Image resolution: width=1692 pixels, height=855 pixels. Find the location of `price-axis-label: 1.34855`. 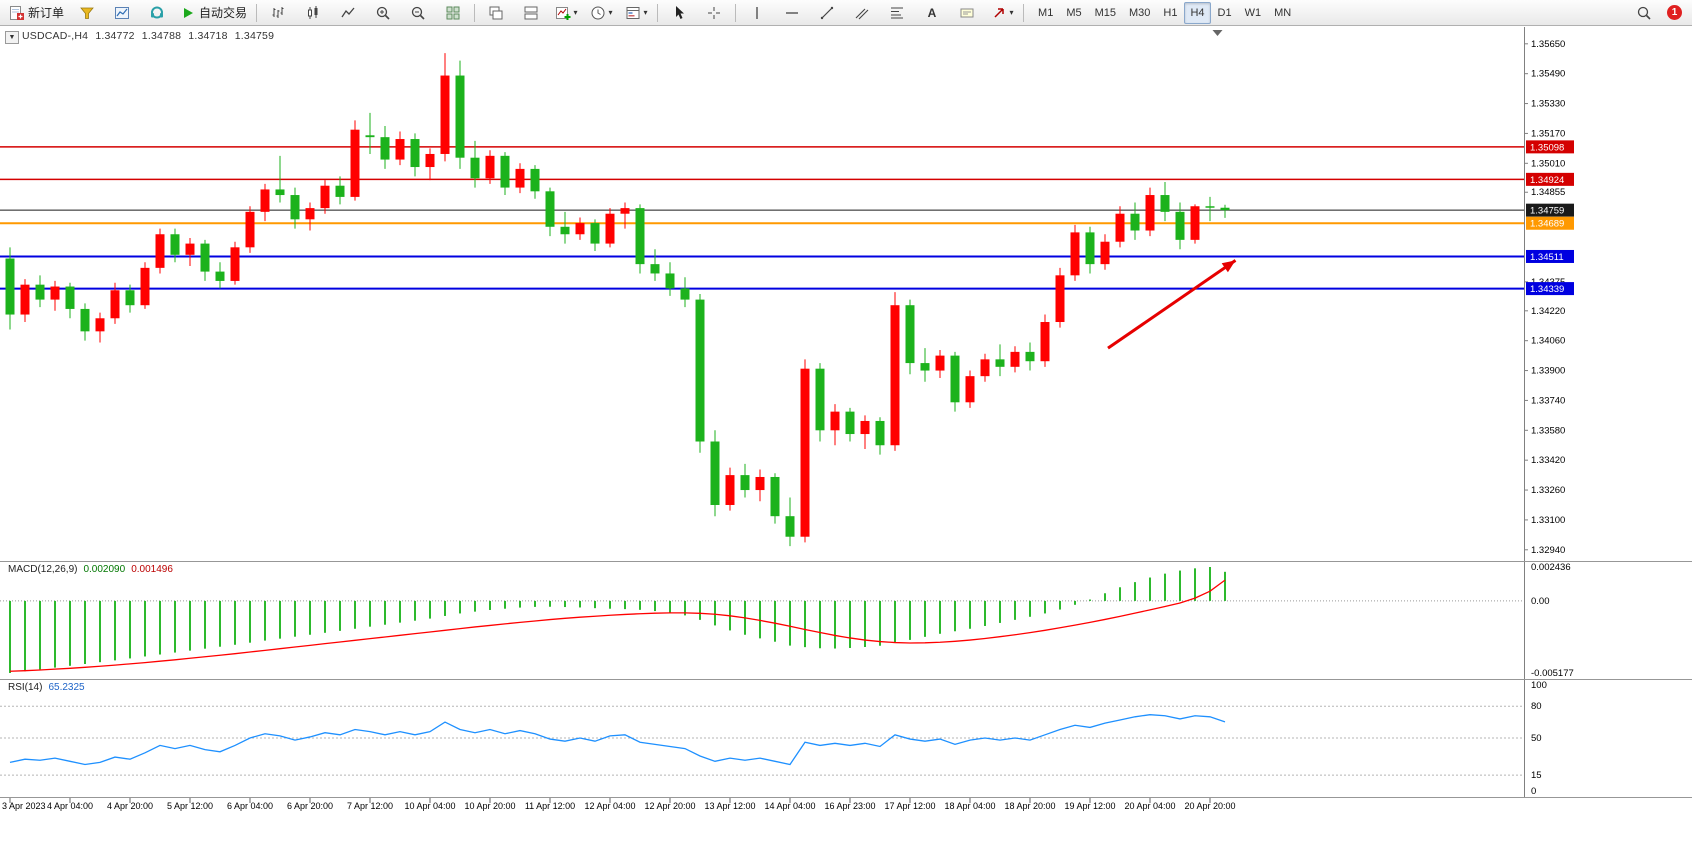

price-axis-label: 1.34855 is located at coordinates (1548, 192).